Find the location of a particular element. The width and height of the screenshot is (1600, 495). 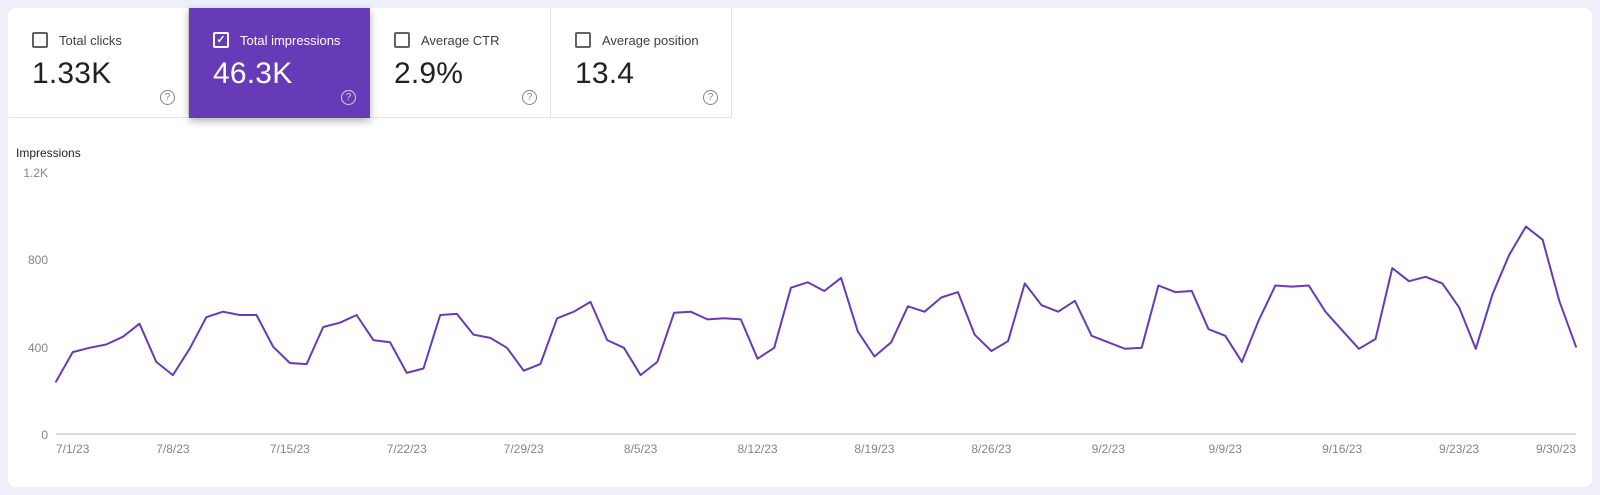

x-axis-tick: 8/5/23 is located at coordinates (640, 449).